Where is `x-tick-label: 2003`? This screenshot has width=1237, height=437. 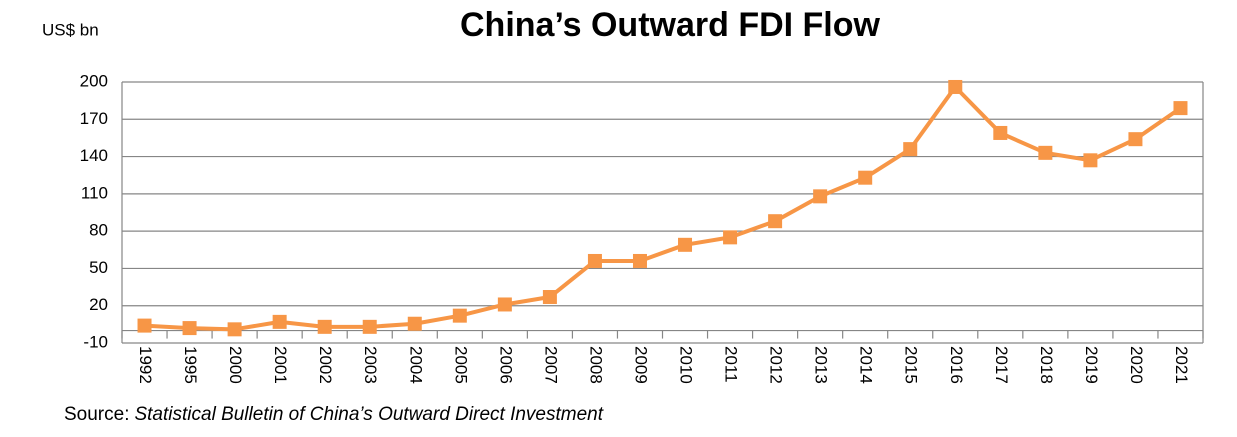 x-tick-label: 2003 is located at coordinates (370, 365).